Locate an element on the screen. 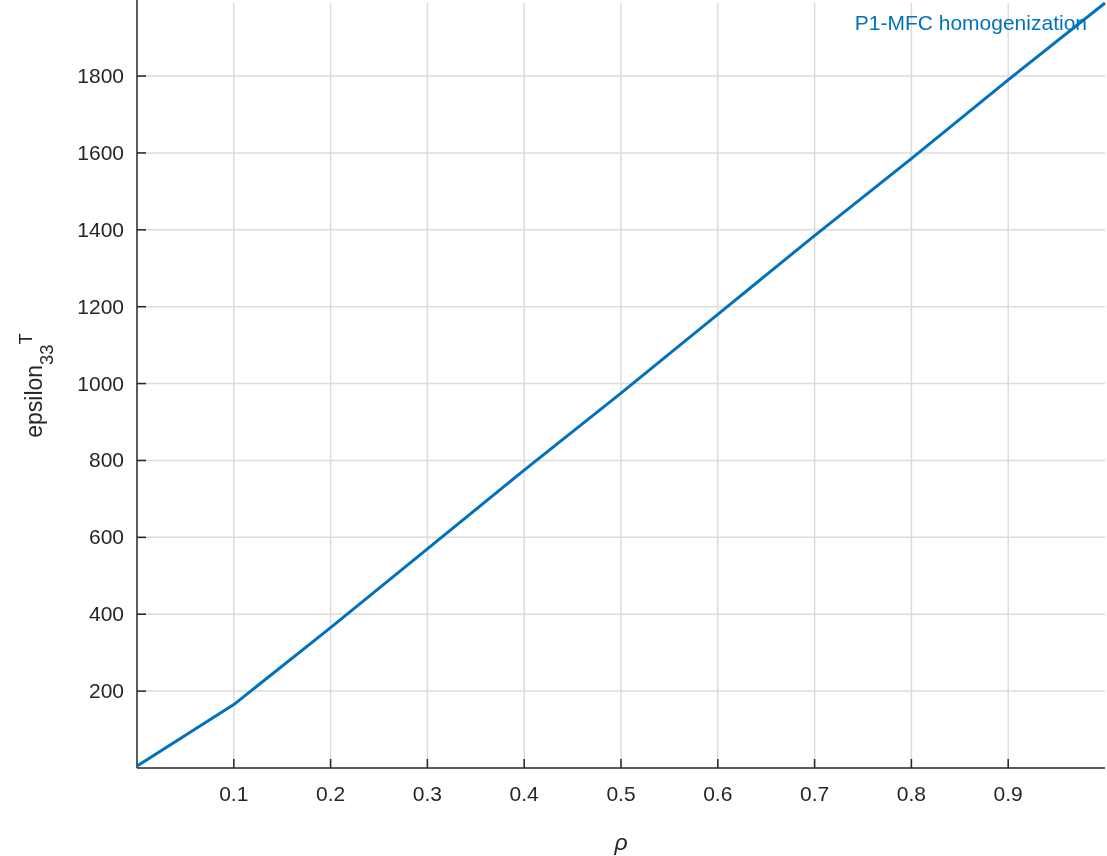 The height and width of the screenshot is (856, 1107). x-tick-label: 0.1 is located at coordinates (234, 793).